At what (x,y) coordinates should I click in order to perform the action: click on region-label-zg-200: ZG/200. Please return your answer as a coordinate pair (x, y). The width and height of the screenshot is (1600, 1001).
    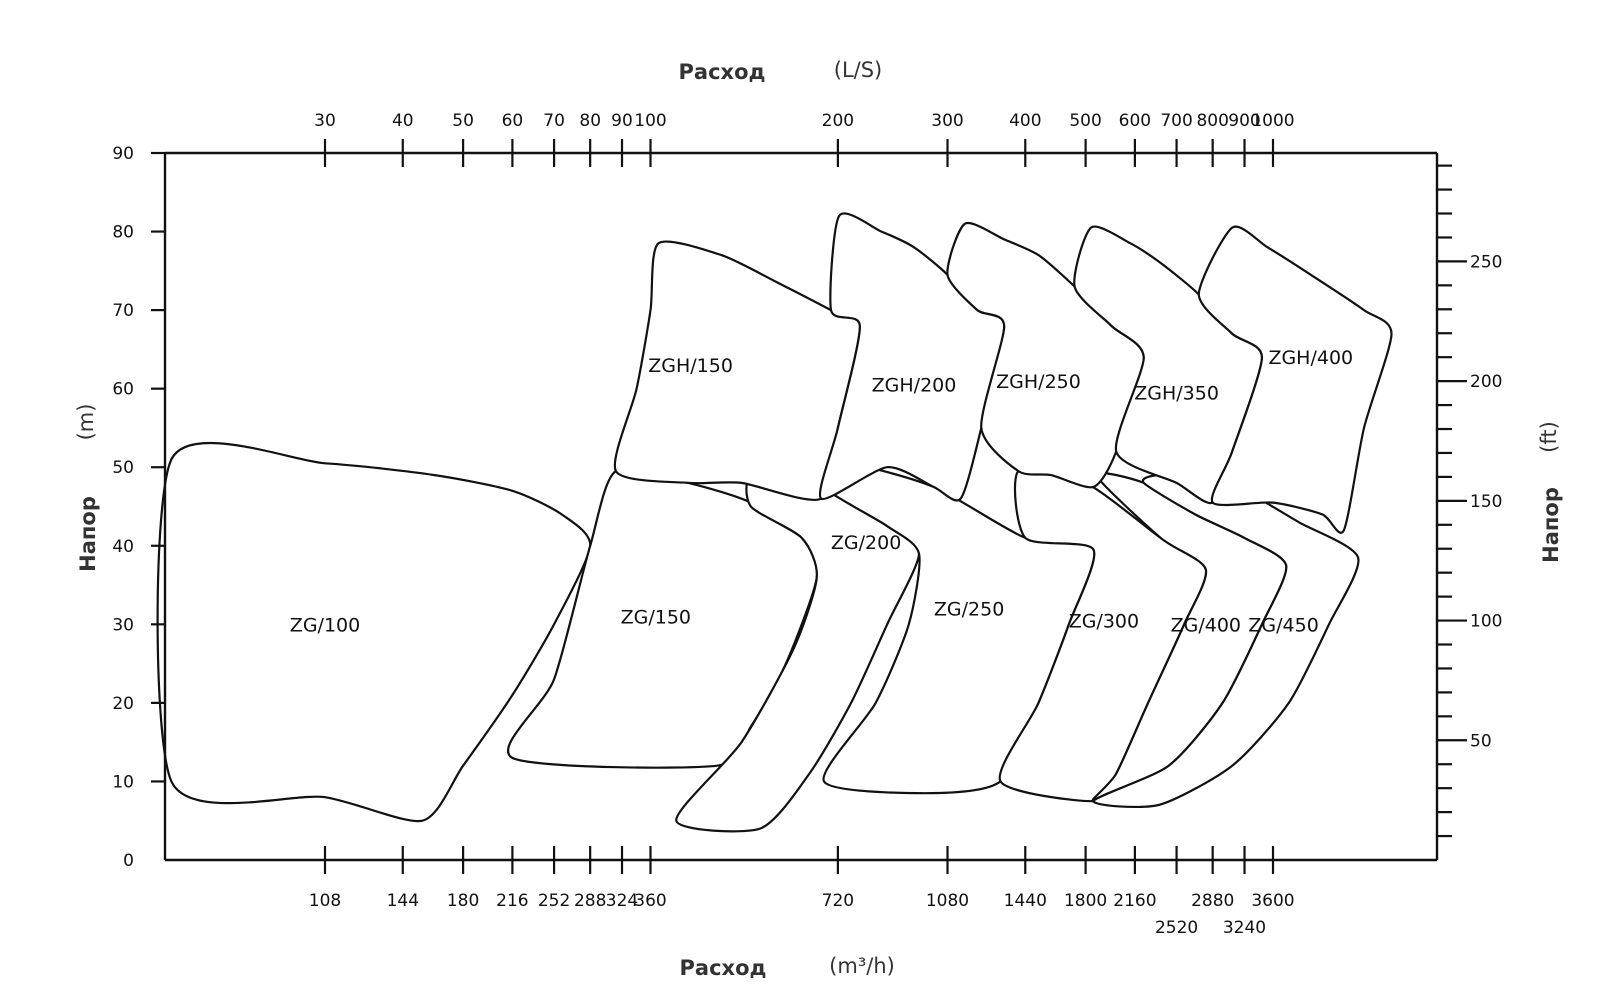
    Looking at the image, I should click on (866, 543).